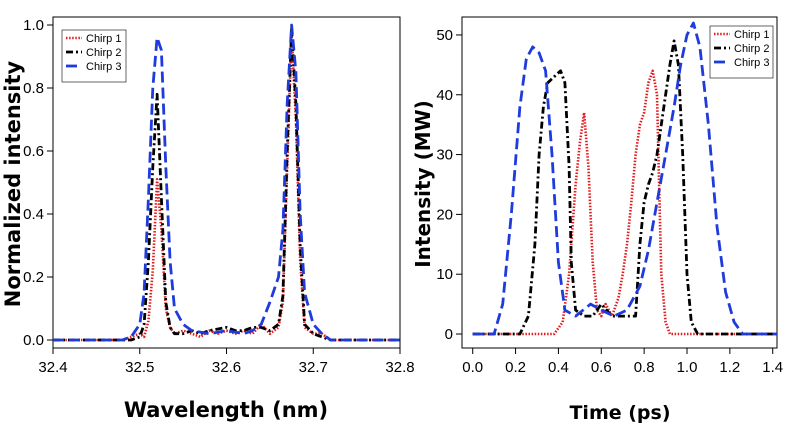  Describe the element at coordinates (139, 367) in the screenshot. I see `left-x-tick-label: 32.5` at that location.